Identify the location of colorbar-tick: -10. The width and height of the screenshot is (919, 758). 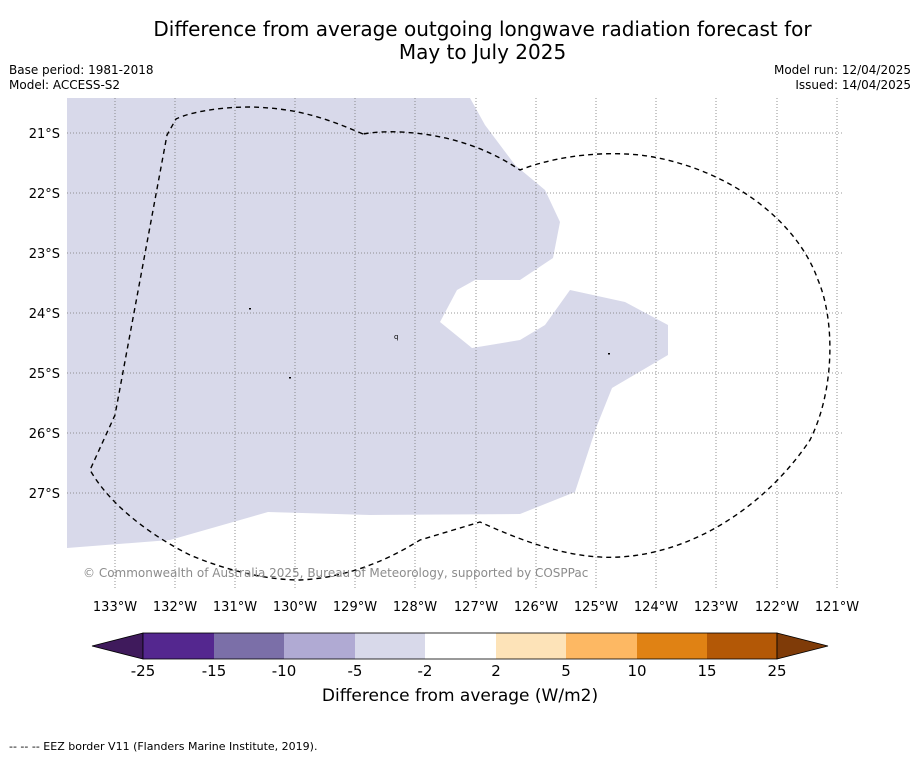
(284, 671).